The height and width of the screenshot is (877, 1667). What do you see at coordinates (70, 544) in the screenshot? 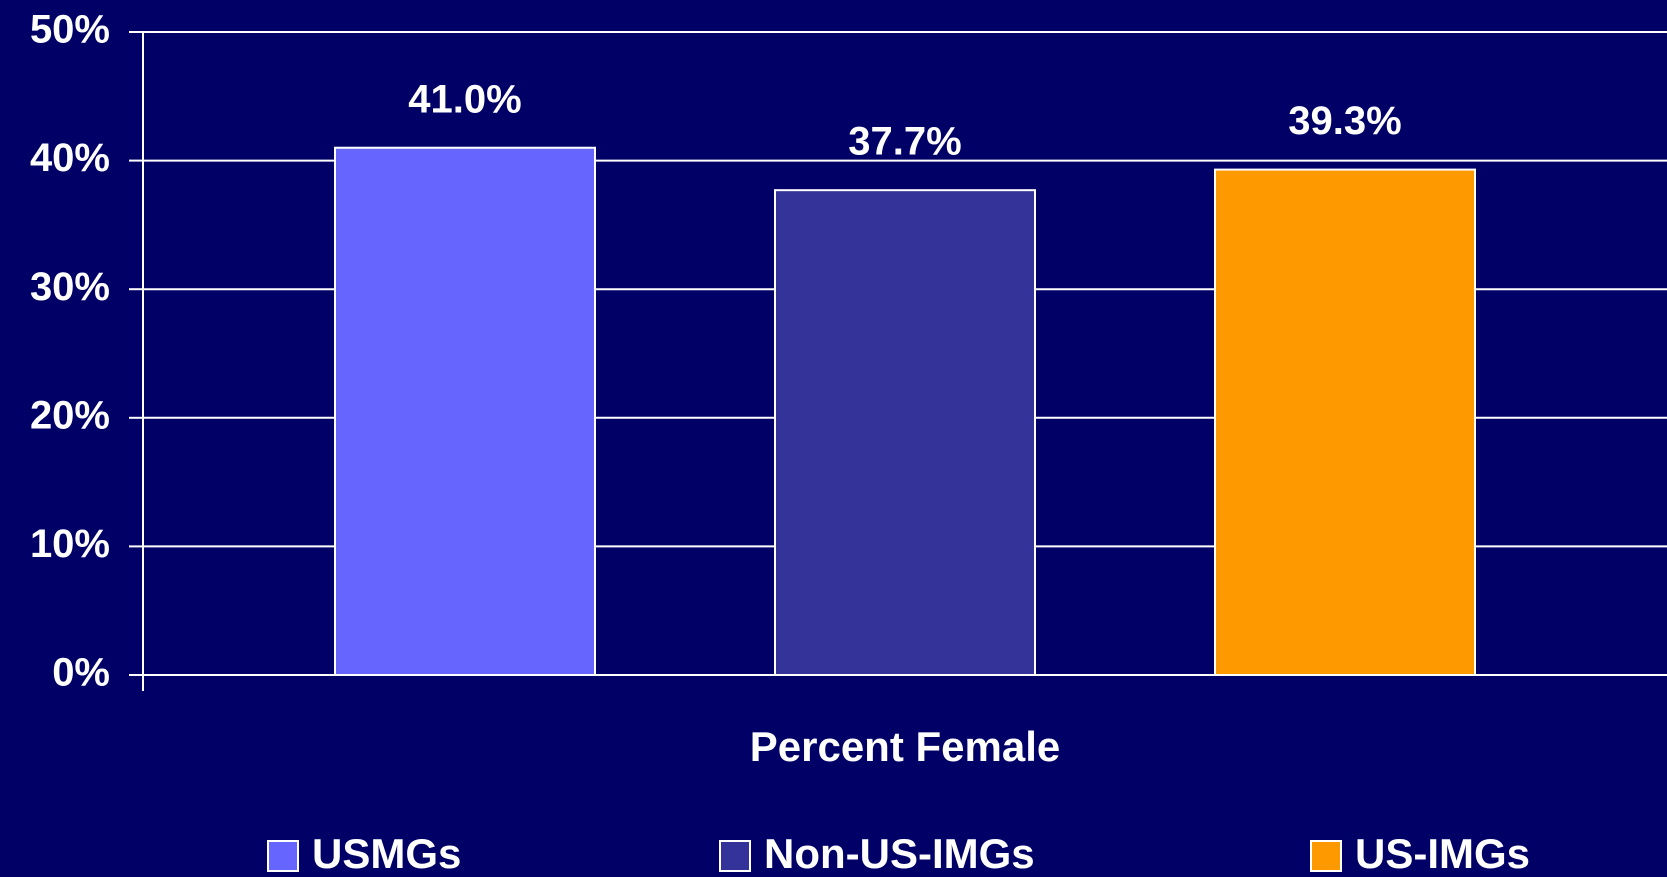
I see `y-tick-label: 10%` at bounding box center [70, 544].